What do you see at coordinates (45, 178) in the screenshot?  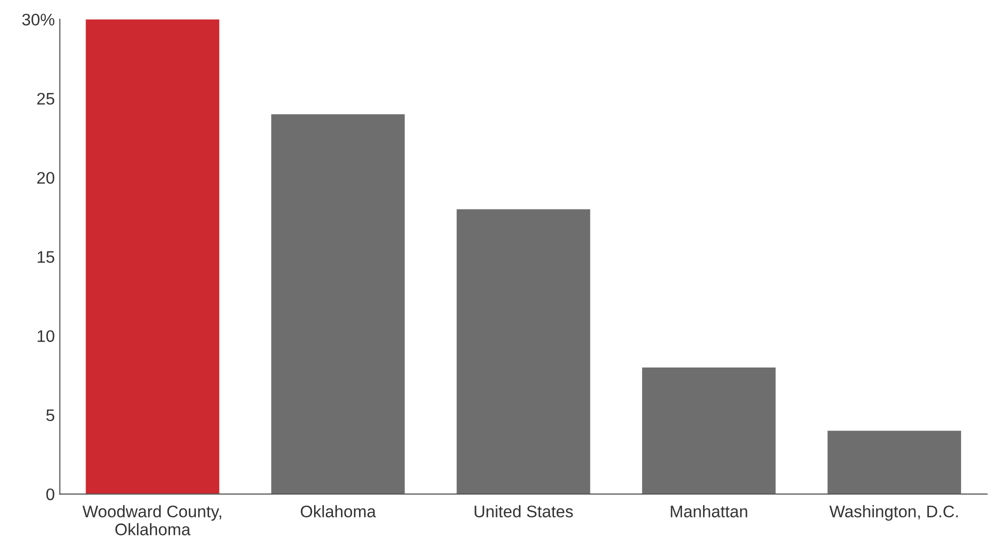 I see `y-tick-label: 20` at bounding box center [45, 178].